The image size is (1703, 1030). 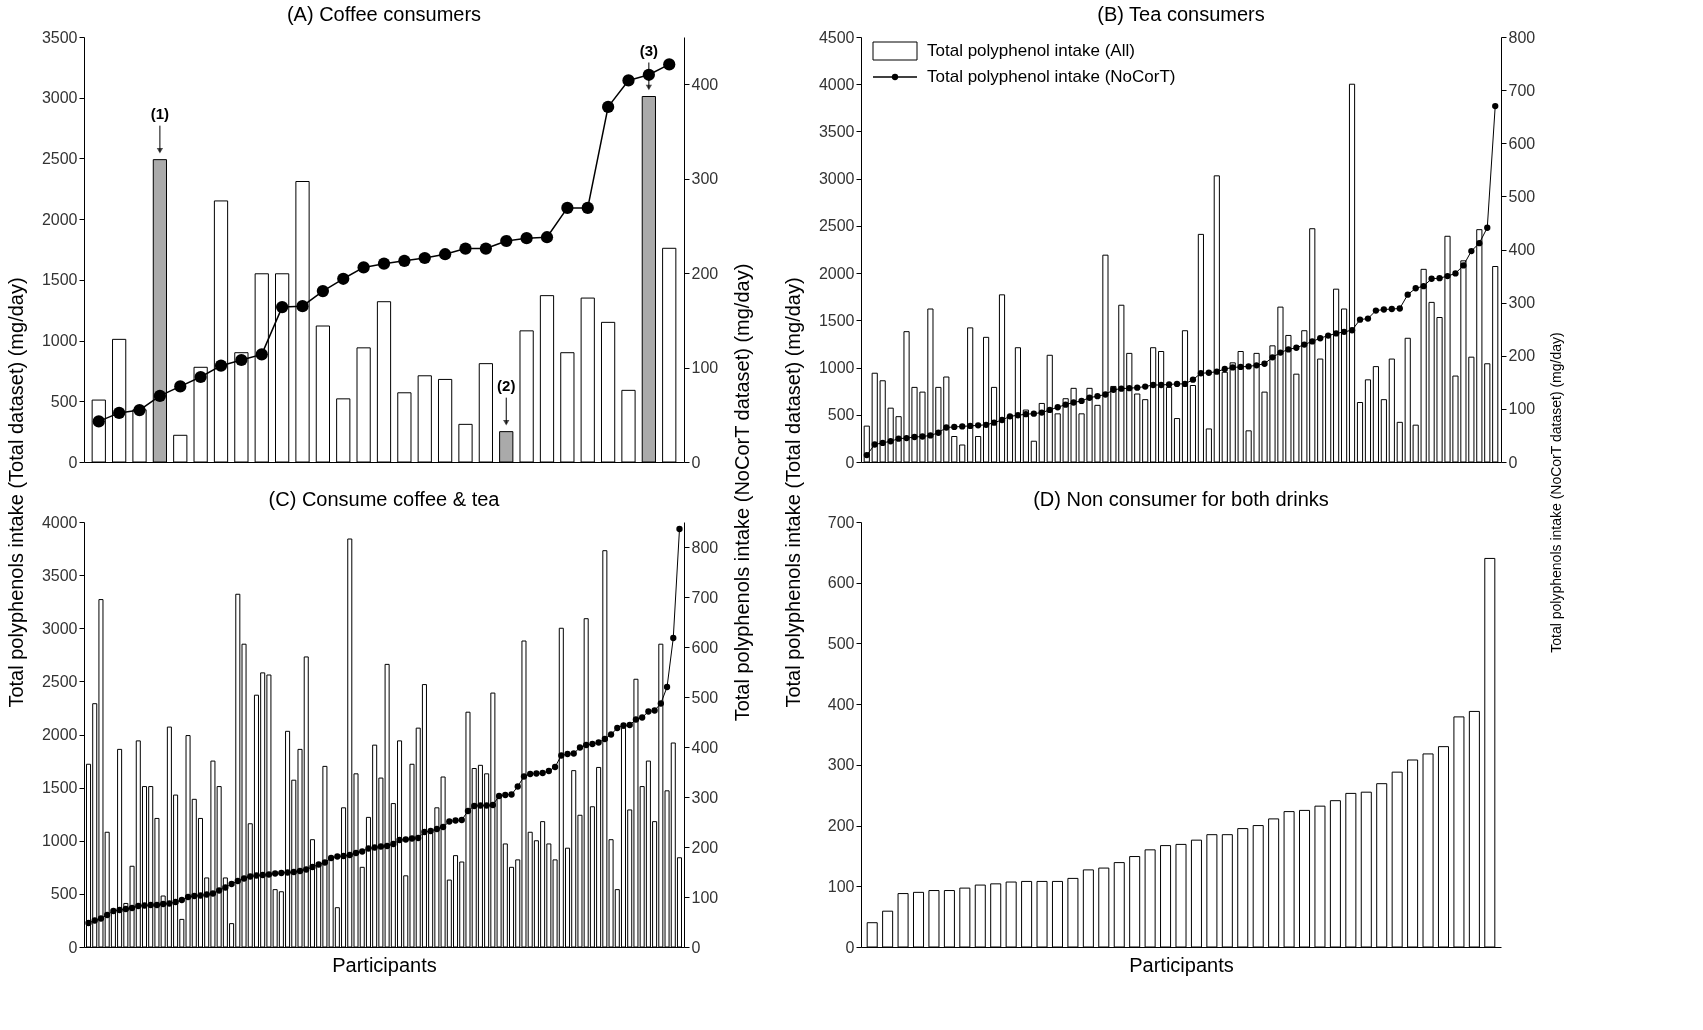 I want to click on y-tick-label: 400, so click(x=841, y=704).